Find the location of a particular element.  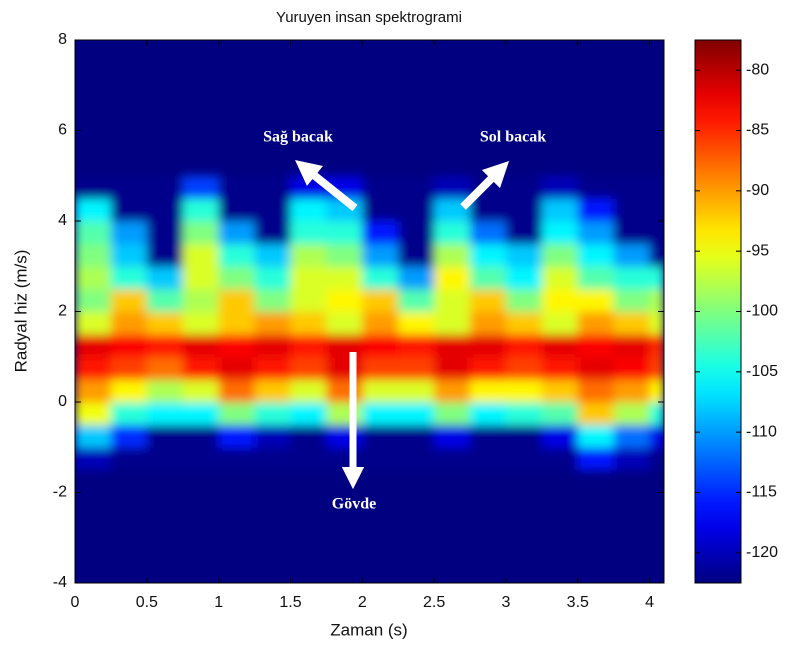

y-axis-label: Radyal hiz (m/s) is located at coordinates (20, 311).